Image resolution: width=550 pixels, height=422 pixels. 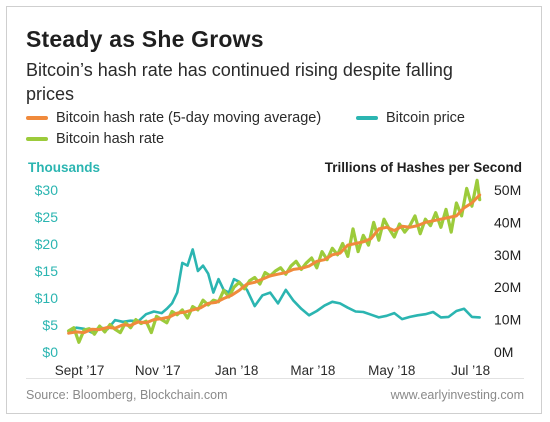 What do you see at coordinates (275, 378) in the screenshot?
I see `footer-divider` at bounding box center [275, 378].